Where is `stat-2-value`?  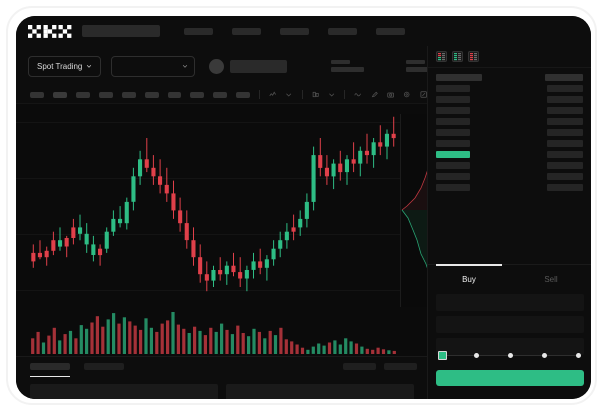 stat-2-value is located at coordinates (423, 69).